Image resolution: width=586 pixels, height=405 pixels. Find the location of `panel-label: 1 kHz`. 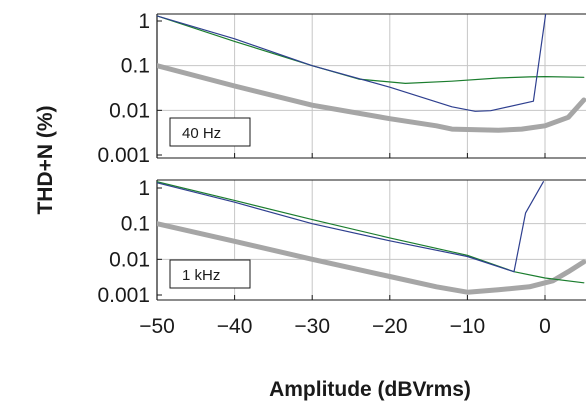

panel-label: 1 kHz is located at coordinates (210, 274).